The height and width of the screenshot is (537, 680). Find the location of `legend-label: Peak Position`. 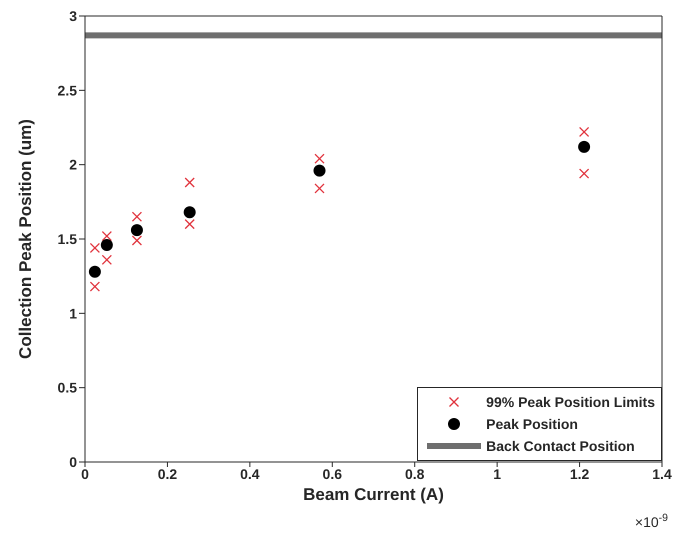

legend-label: Peak Position is located at coordinates (532, 424).